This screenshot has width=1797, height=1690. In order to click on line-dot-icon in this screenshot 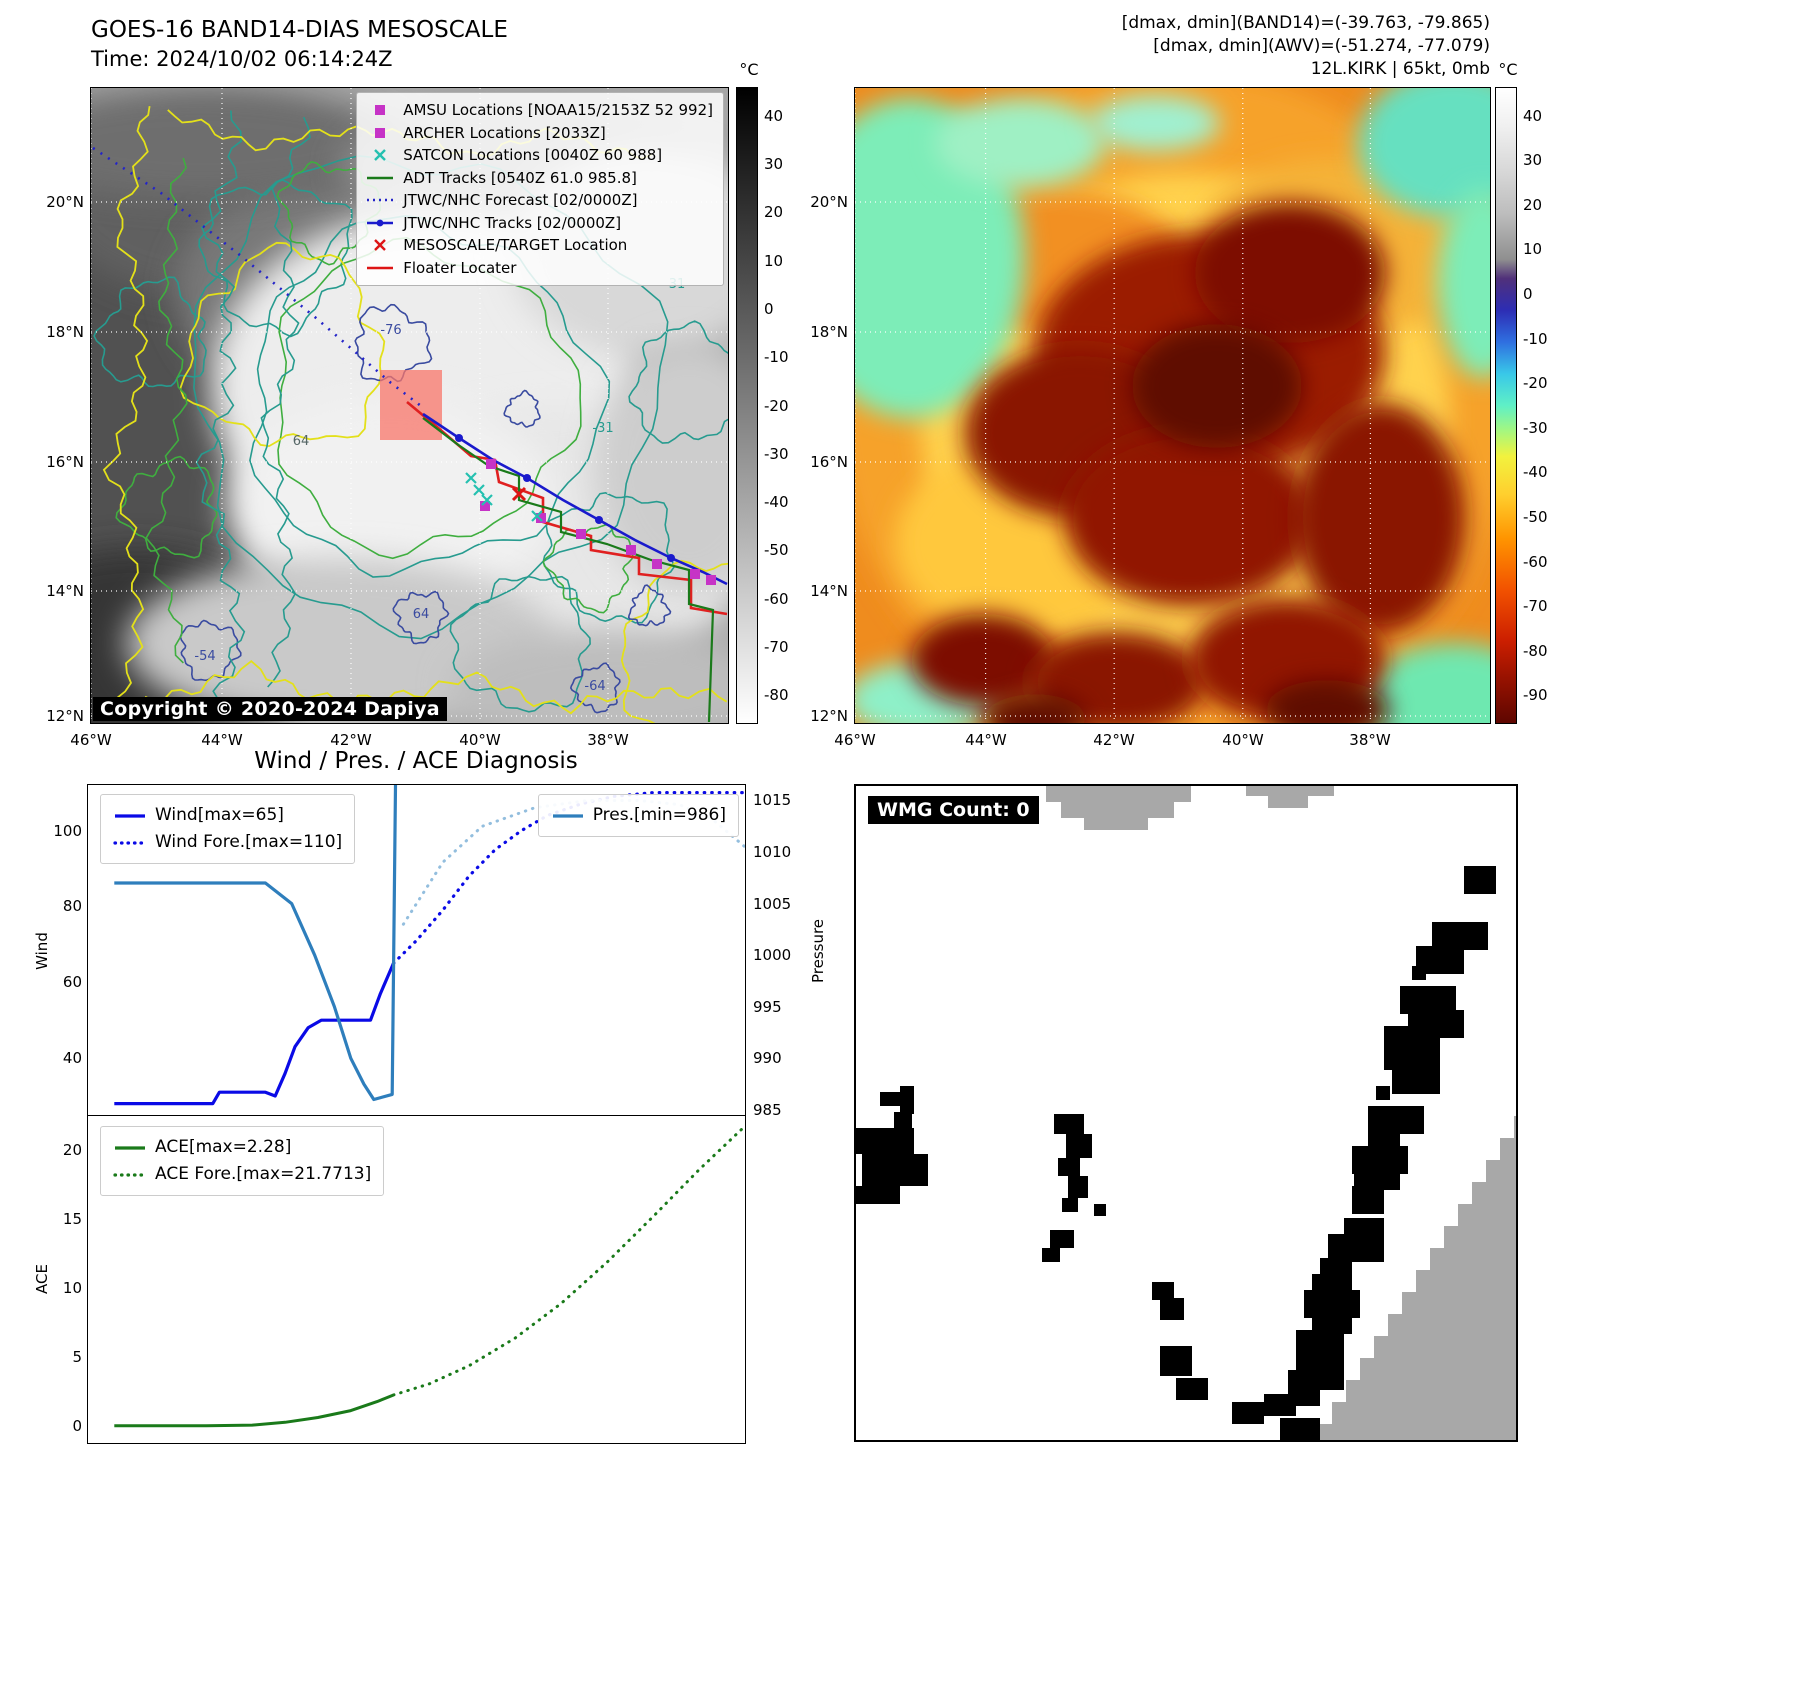, I will do `click(380, 223)`.